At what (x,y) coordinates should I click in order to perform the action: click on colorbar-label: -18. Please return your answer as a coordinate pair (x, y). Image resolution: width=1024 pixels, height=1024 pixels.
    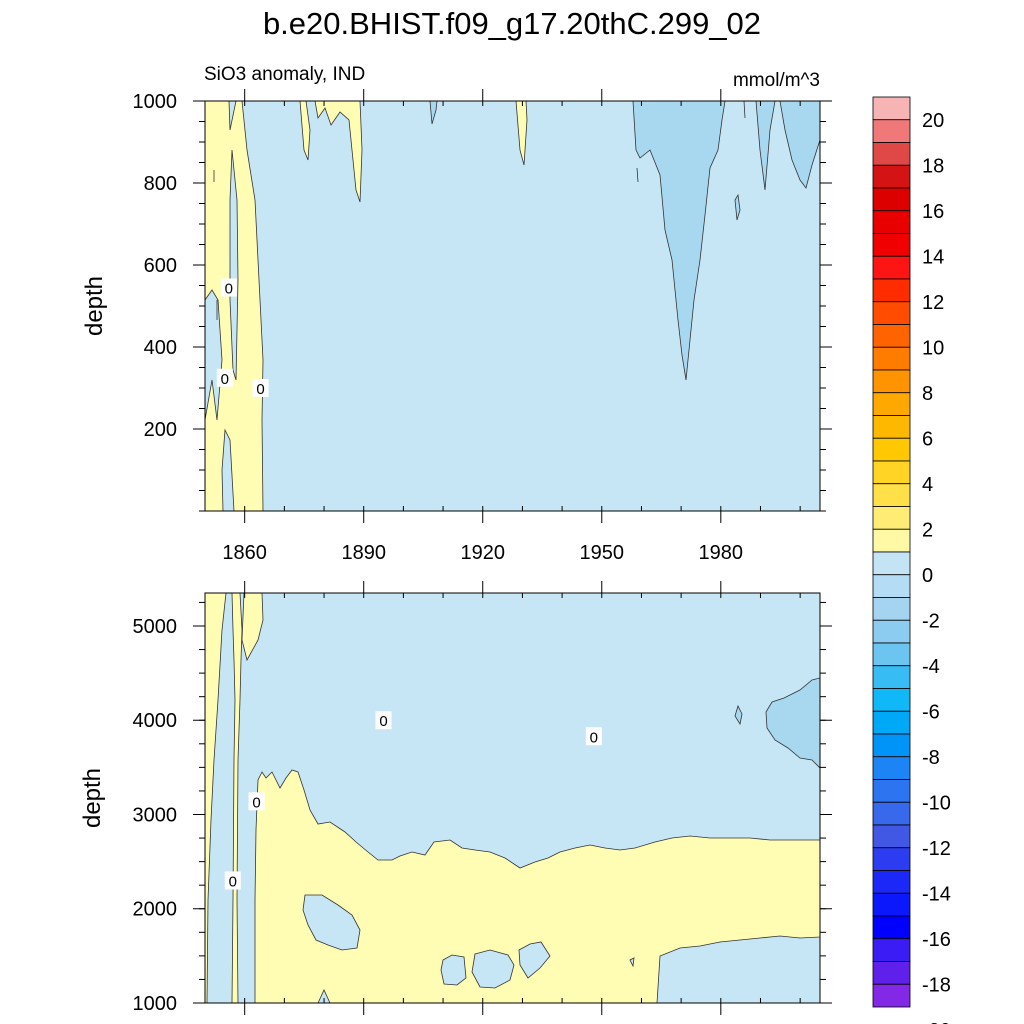
    Looking at the image, I should click on (936, 985).